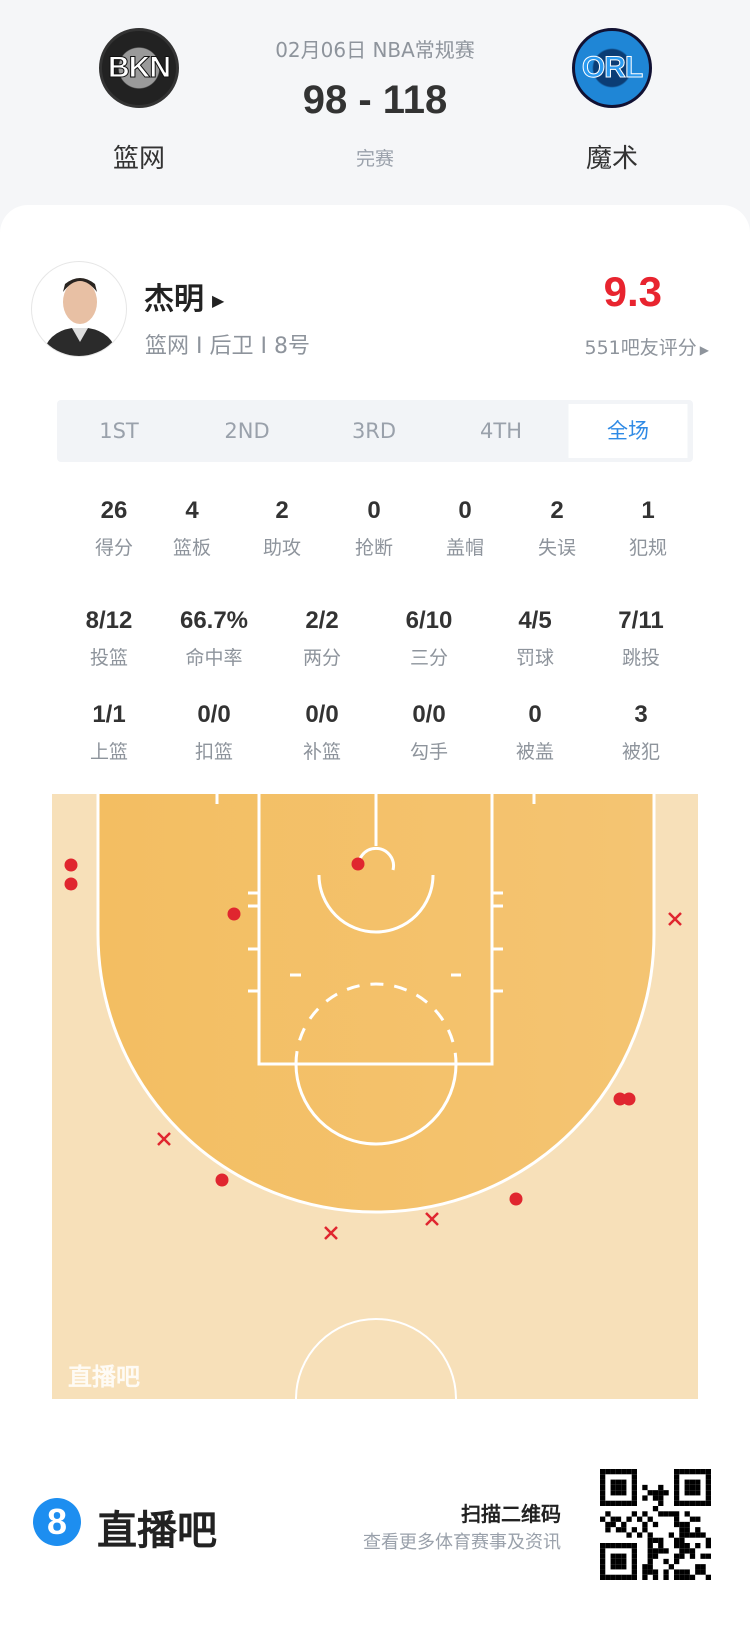 The height and width of the screenshot is (1629, 750). I want to click on rating-count-text: 551吧友评分, so click(640, 348).